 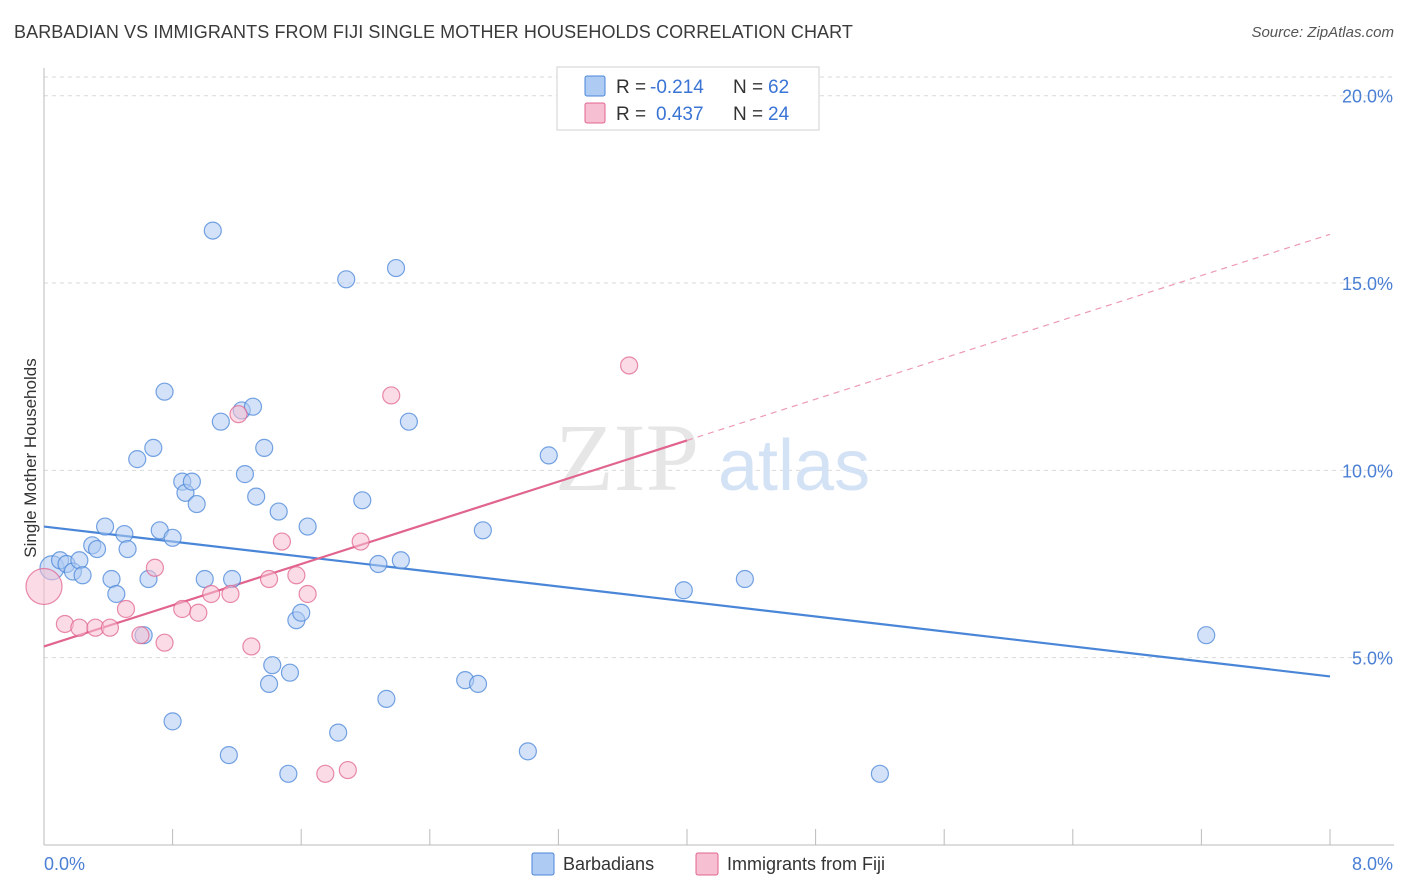 I want to click on top-legend: R = -0.214 N = 62 R = 0.437 N = 24, so click(x=688, y=98).